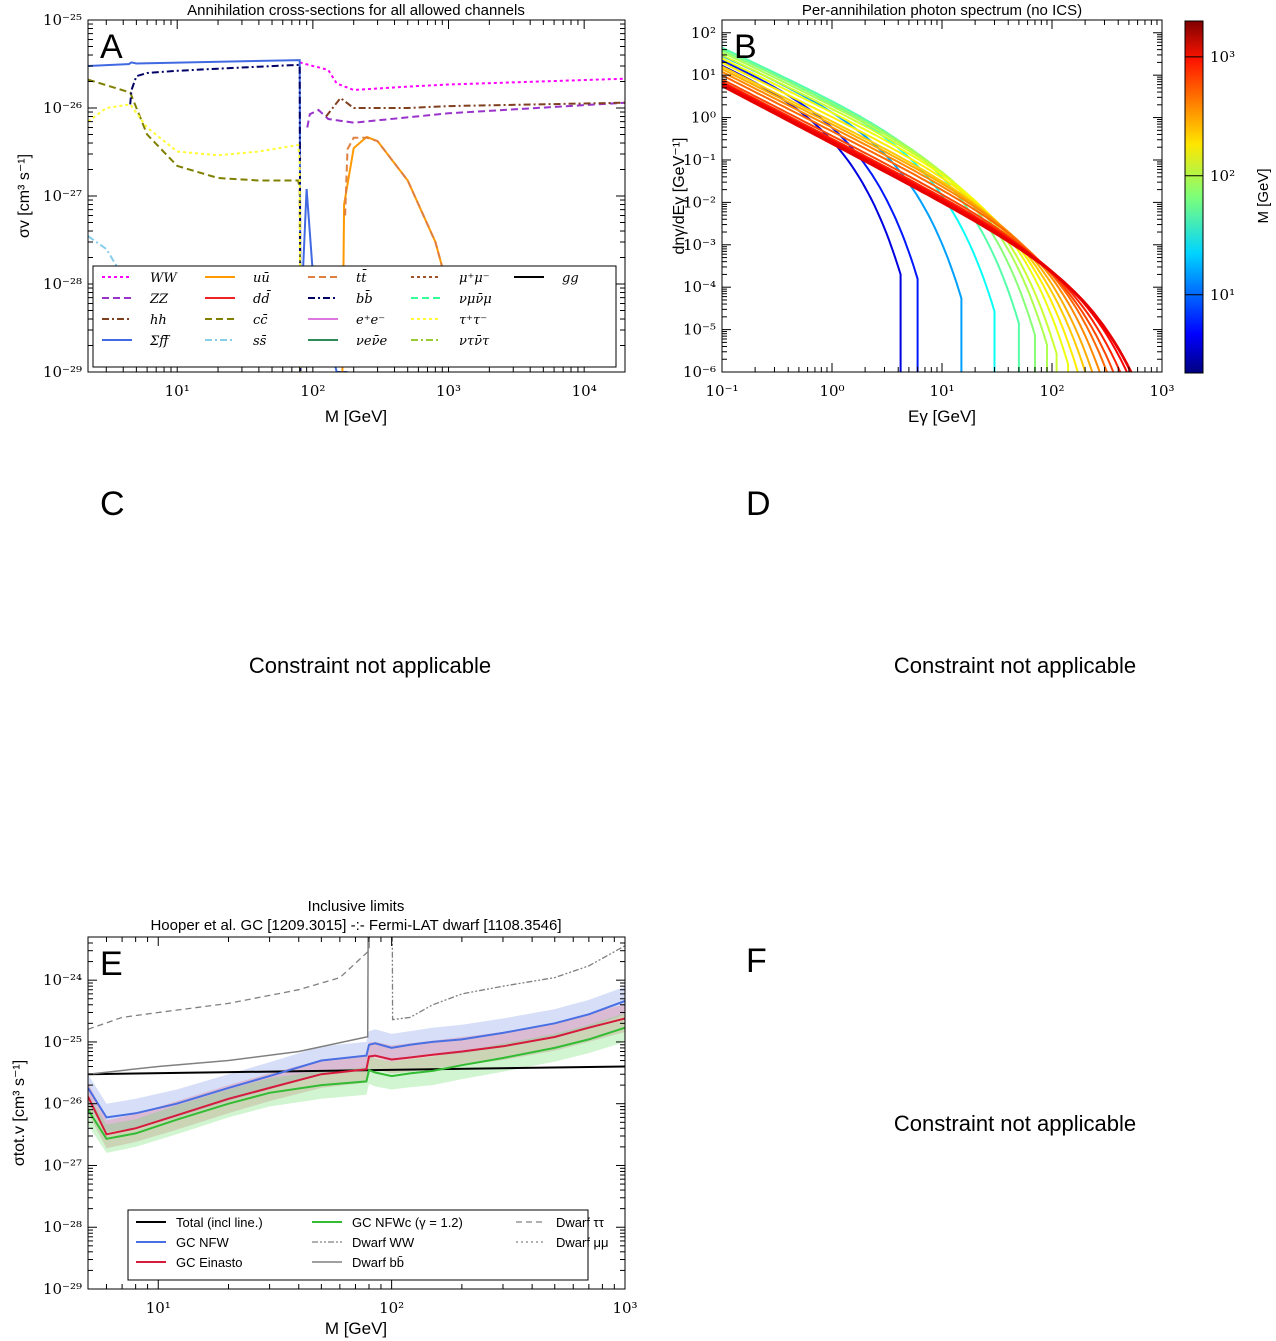  I want to click on panel-a-ytick-label: 10⁻²⁶, so click(62, 108).